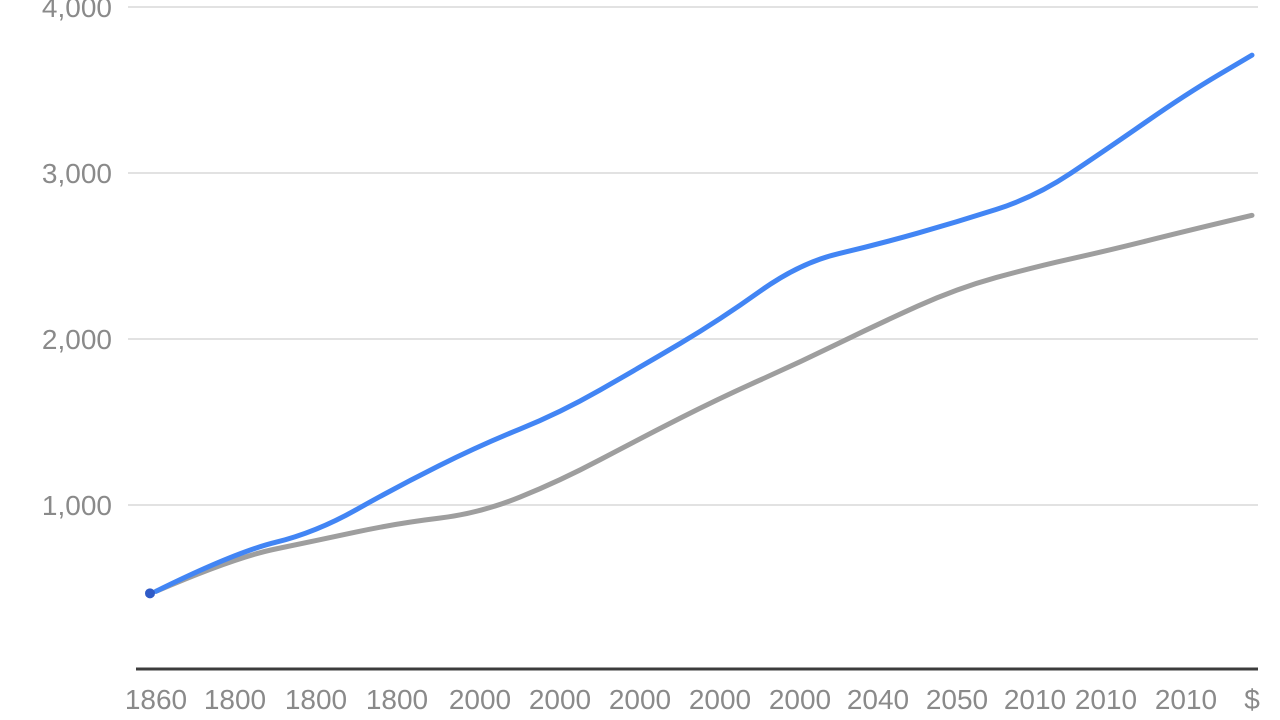  What do you see at coordinates (77, 505) in the screenshot?
I see `y-tick-label: 1,000` at bounding box center [77, 505].